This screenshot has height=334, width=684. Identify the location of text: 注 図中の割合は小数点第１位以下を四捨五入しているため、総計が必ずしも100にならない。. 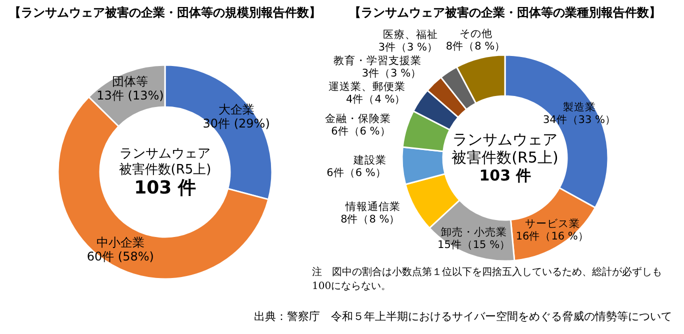
(487, 280).